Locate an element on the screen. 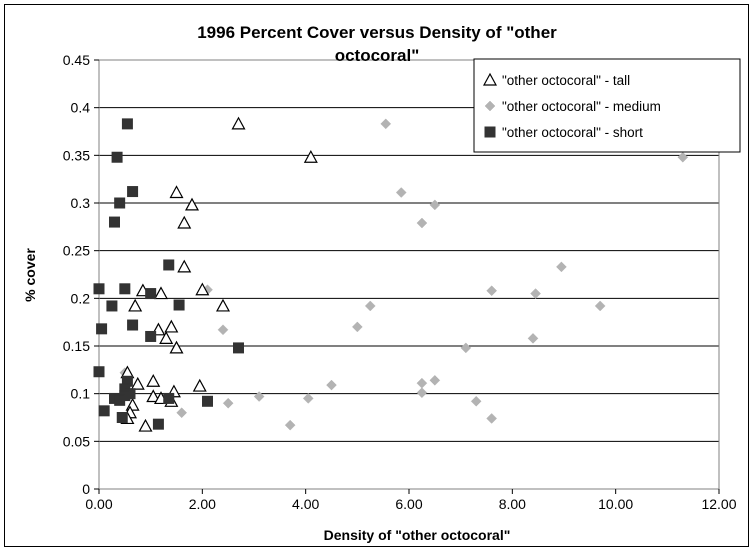  y-axis-ticks: 0 0.05 0.1 0.15 0.2 0.25 0.3 0.35 0.4 0.45 is located at coordinates (81, 274).